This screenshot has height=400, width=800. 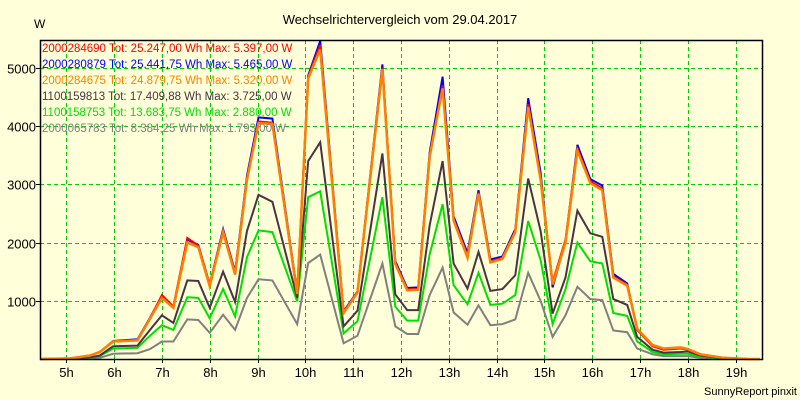 I want to click on x-tick-label: 8h, so click(x=210, y=372).